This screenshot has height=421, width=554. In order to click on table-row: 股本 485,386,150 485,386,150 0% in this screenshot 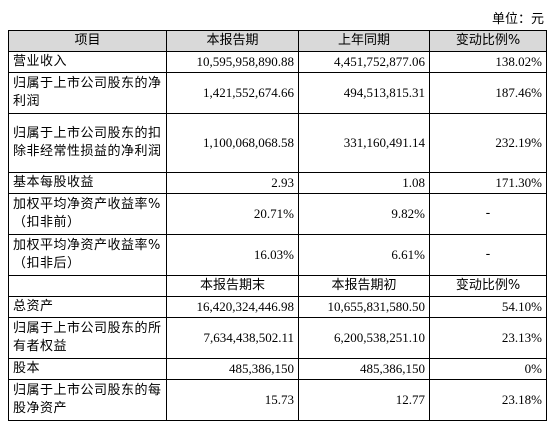, I will do `click(277, 369)`.